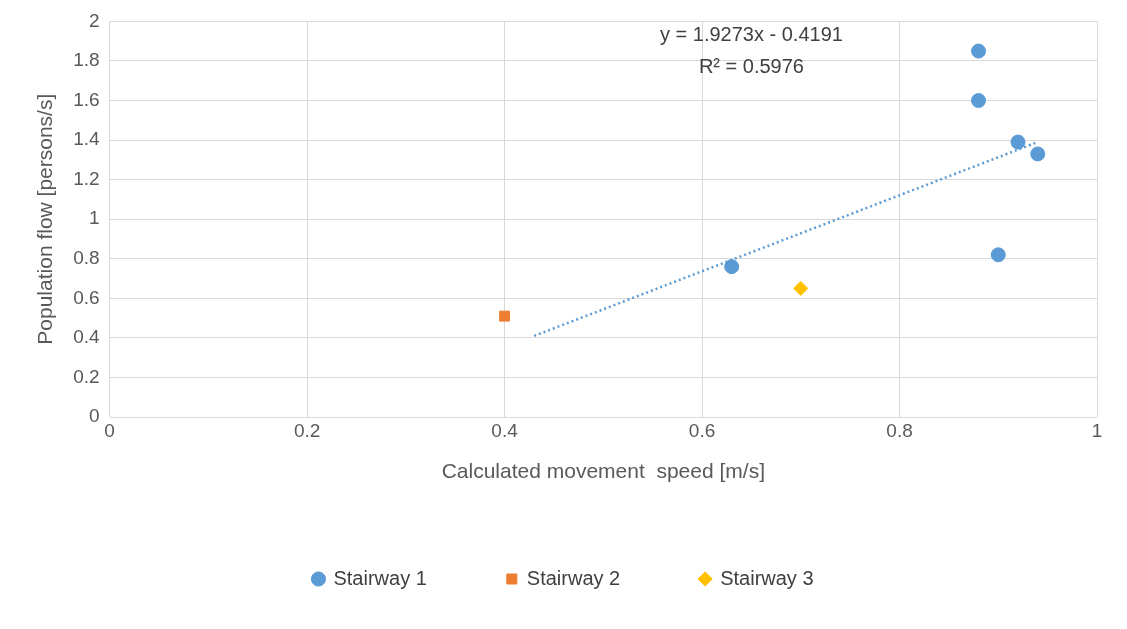 The height and width of the screenshot is (629, 1127). What do you see at coordinates (86, 60) in the screenshot?
I see `y-tick-label: 1.8` at bounding box center [86, 60].